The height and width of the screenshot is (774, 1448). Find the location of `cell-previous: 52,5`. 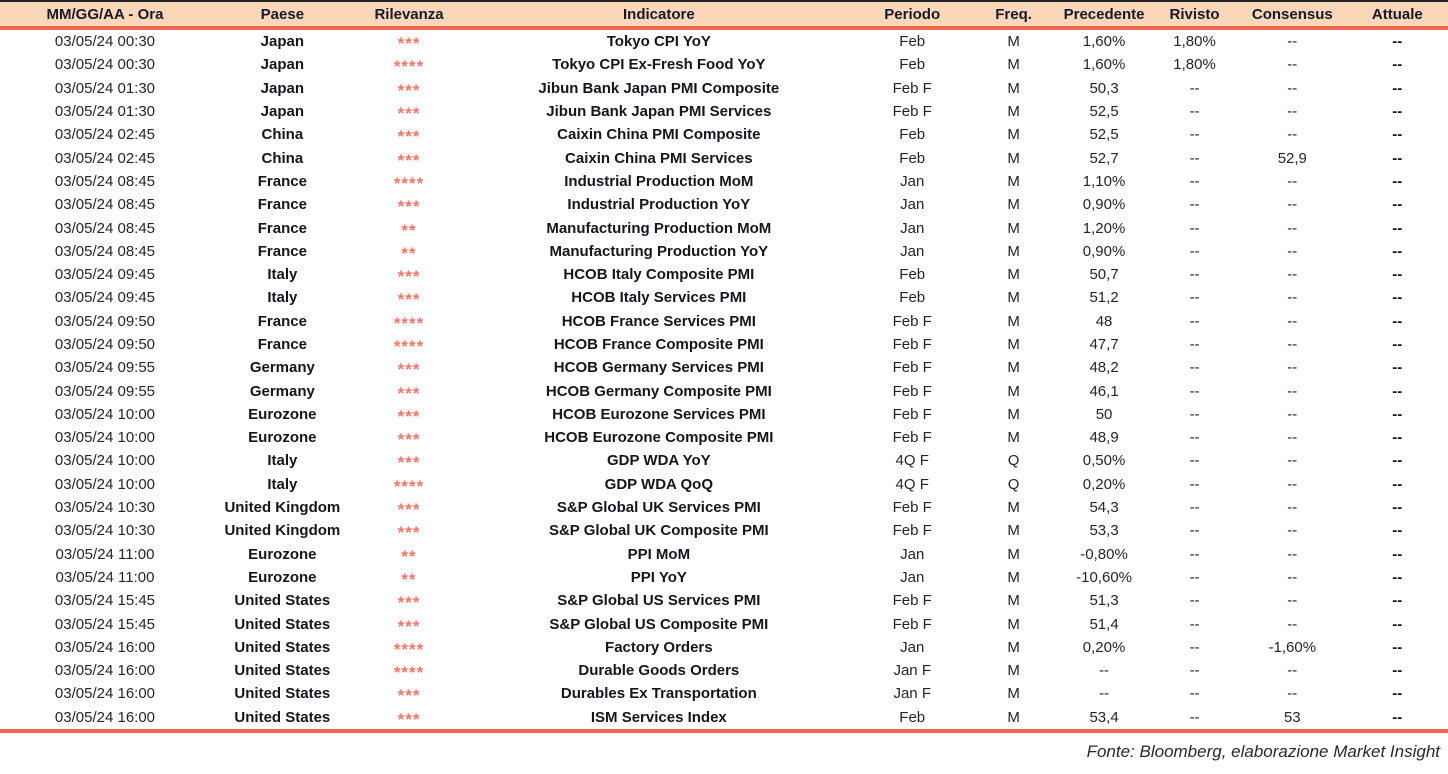

cell-previous: 52,5 is located at coordinates (1104, 135).